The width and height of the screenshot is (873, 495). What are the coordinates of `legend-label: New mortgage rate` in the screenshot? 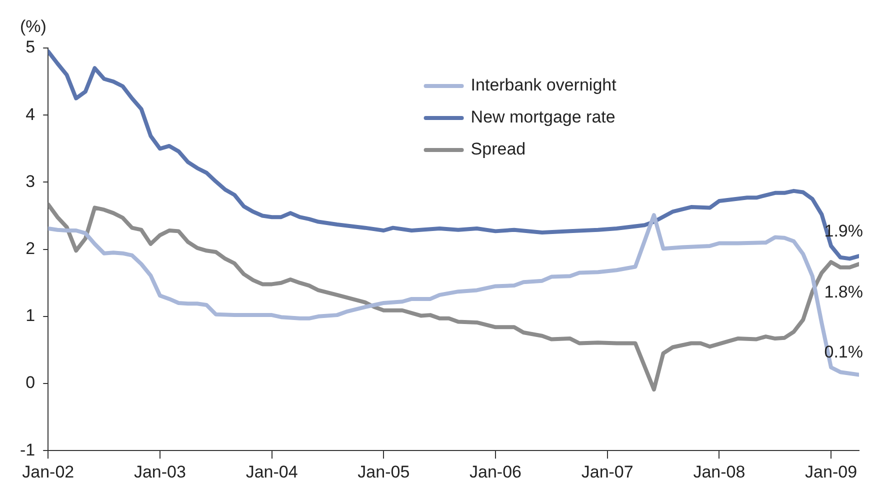 It's located at (543, 117).